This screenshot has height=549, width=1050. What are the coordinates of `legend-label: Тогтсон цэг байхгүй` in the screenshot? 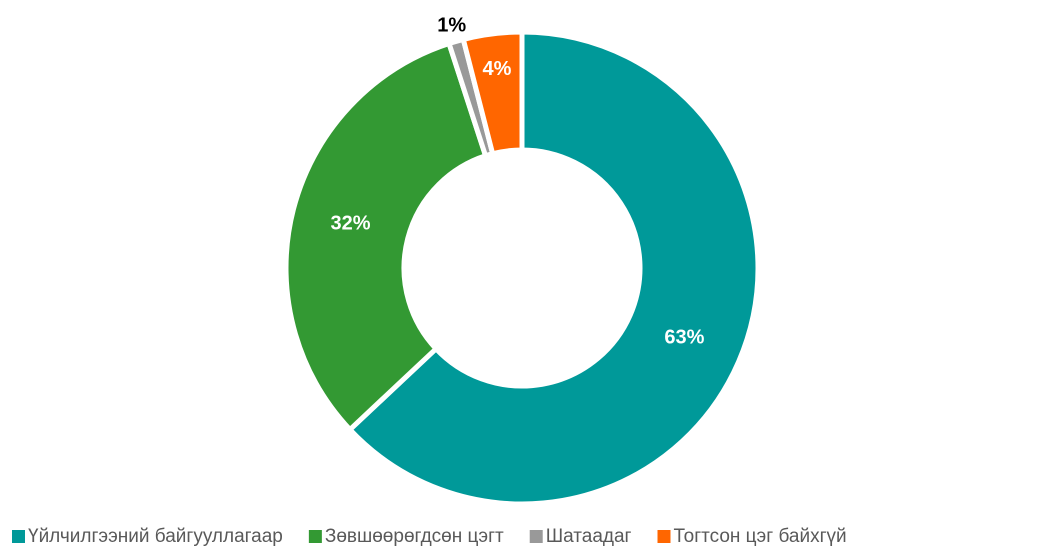 It's located at (760, 536).